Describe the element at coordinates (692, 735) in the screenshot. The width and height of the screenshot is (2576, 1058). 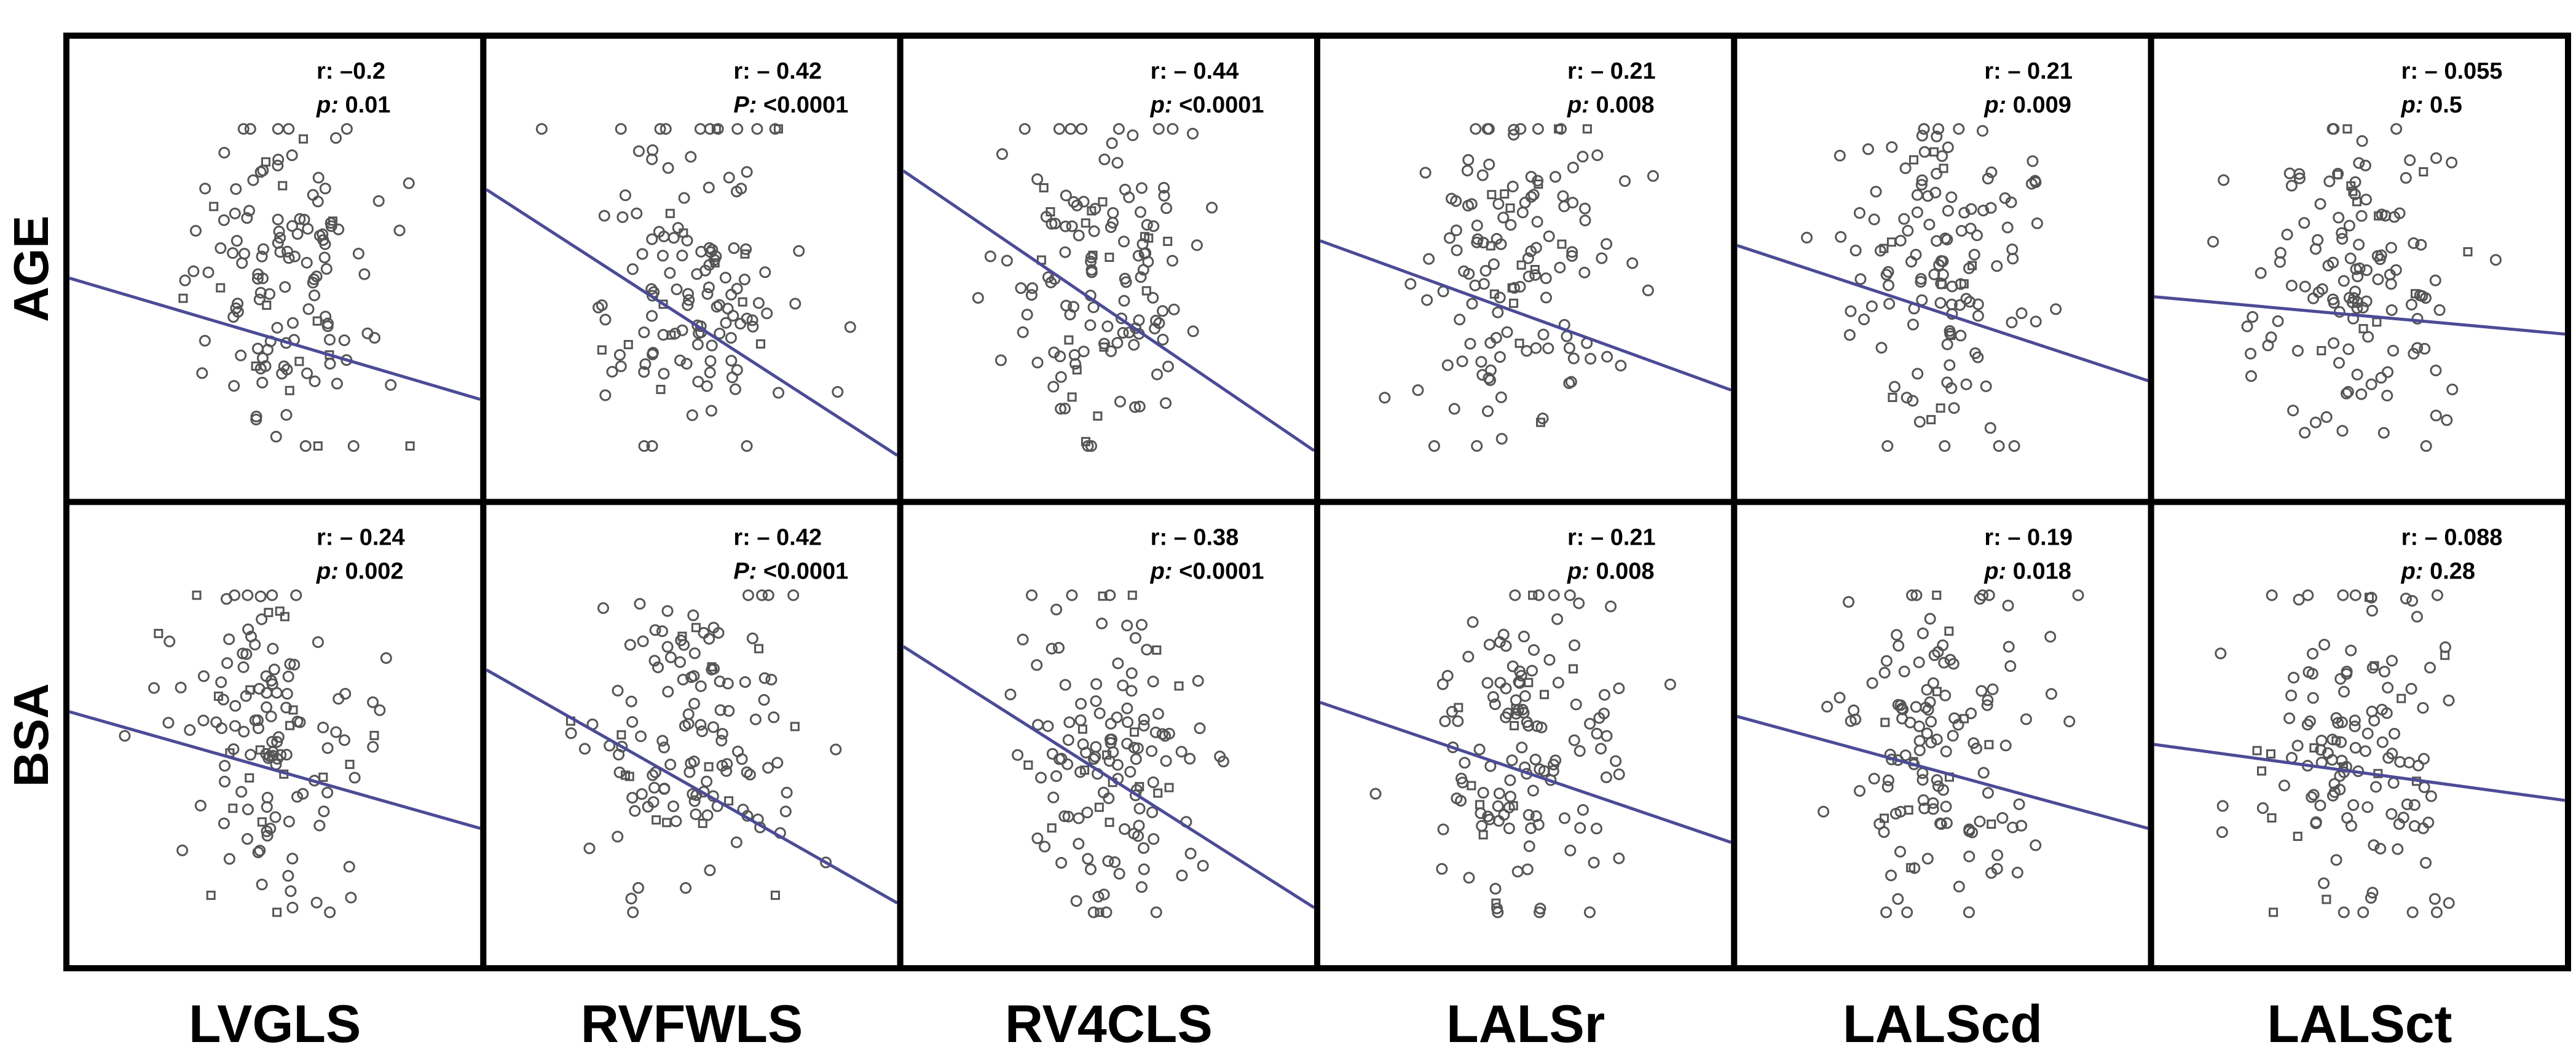
I see `panel-frame` at that location.